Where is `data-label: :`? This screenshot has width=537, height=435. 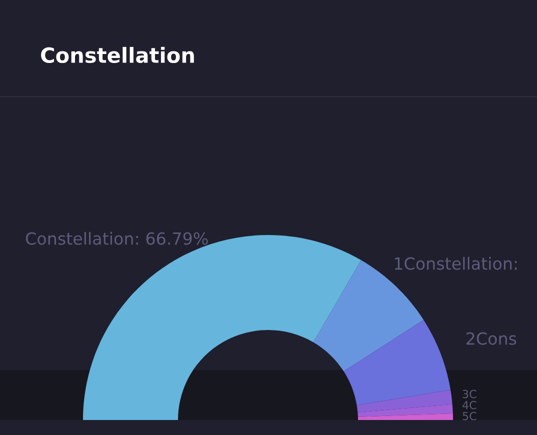 data-label: : is located at coordinates (515, 265).